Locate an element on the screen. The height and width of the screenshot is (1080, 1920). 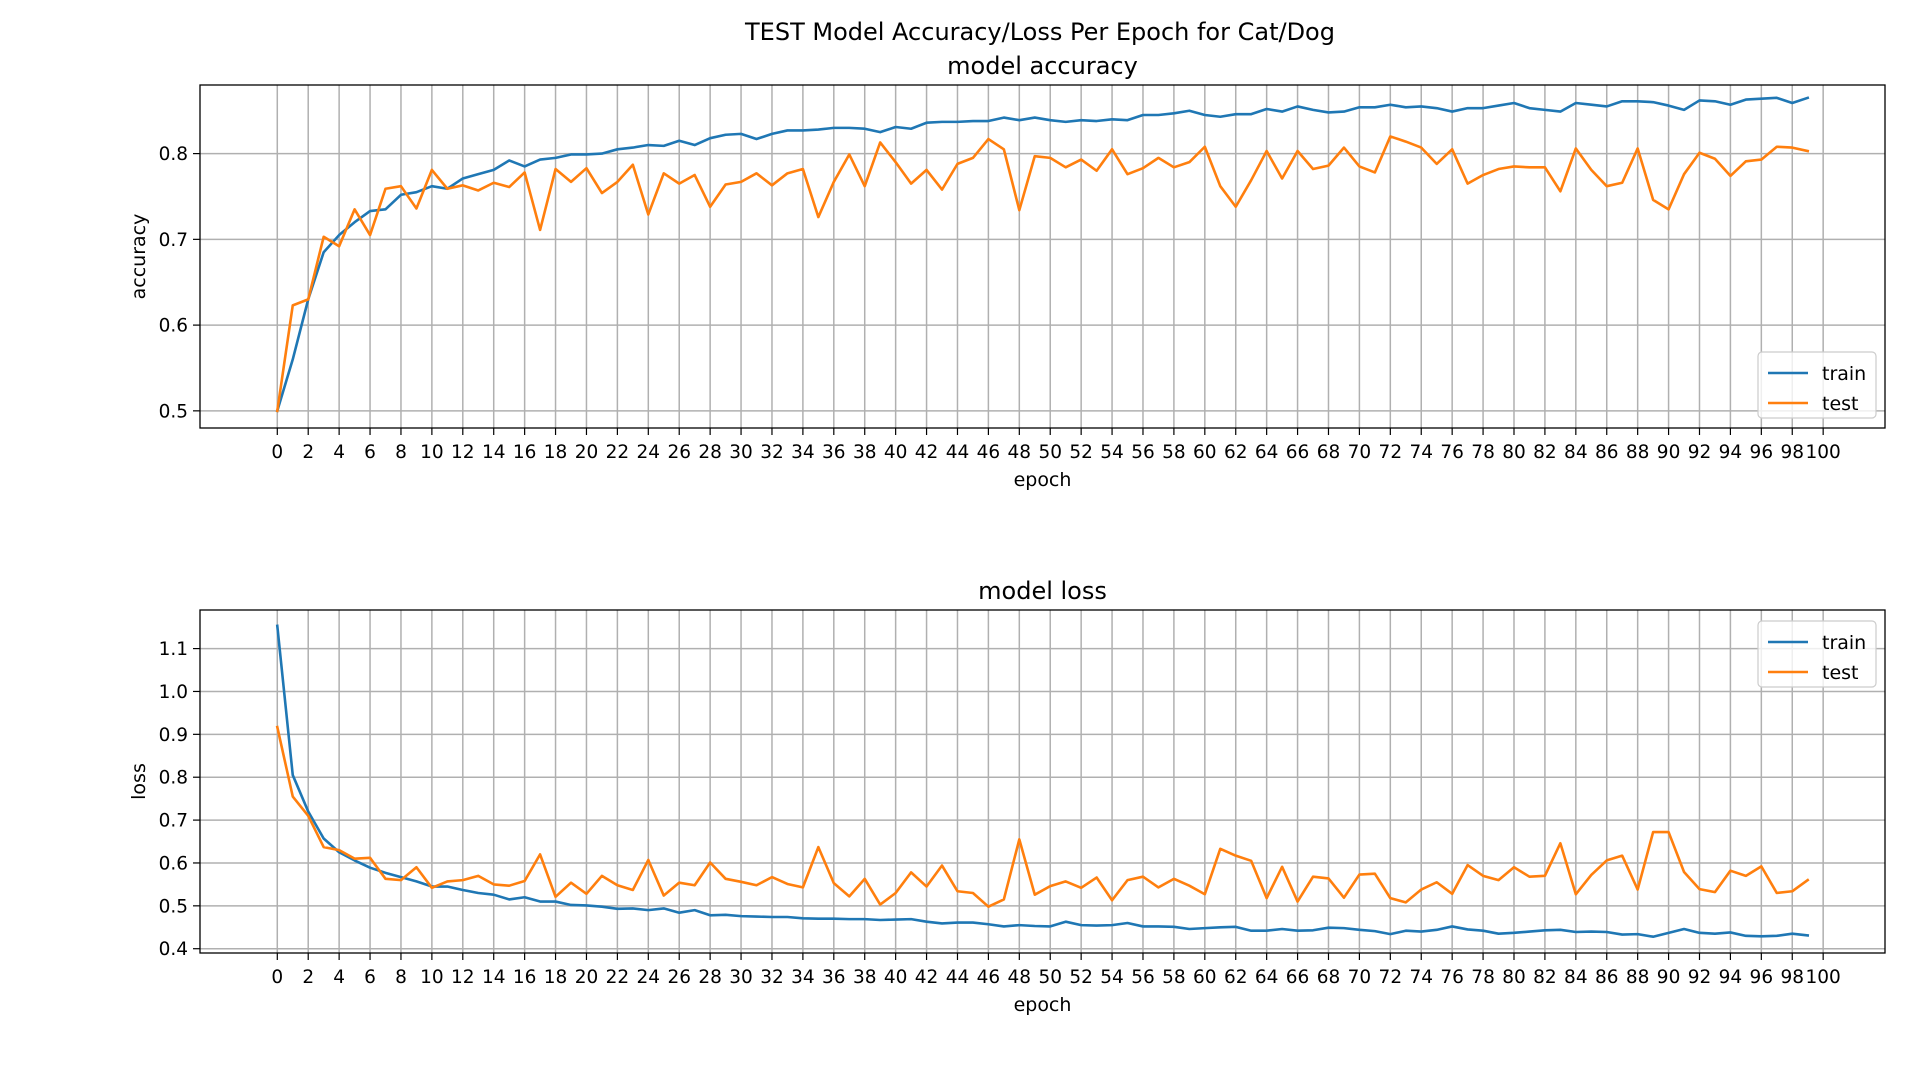
x-tick-label: 100 is located at coordinates (1823, 452).